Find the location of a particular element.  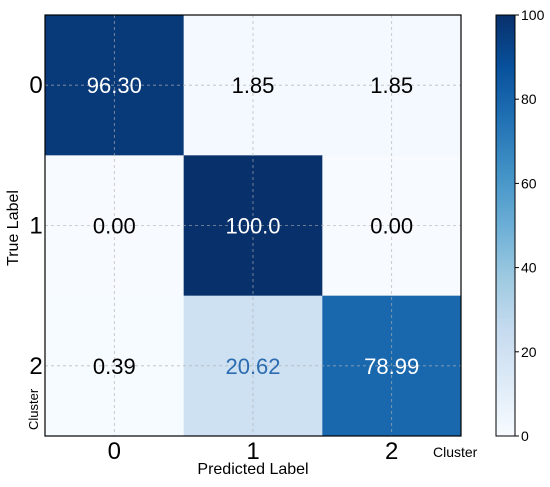

y-tick-label-2: 2 is located at coordinates (35, 366).